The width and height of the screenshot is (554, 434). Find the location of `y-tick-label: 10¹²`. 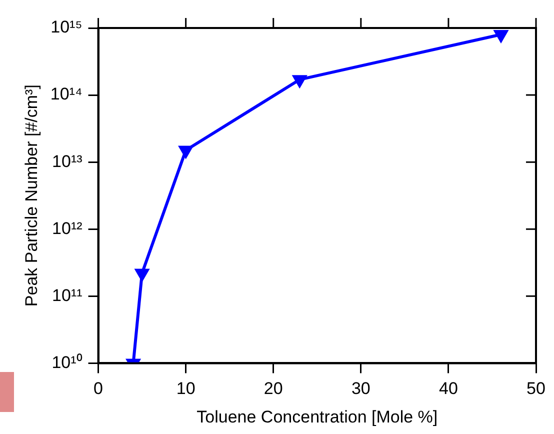

y-tick-label: 10¹² is located at coordinates (67, 228).